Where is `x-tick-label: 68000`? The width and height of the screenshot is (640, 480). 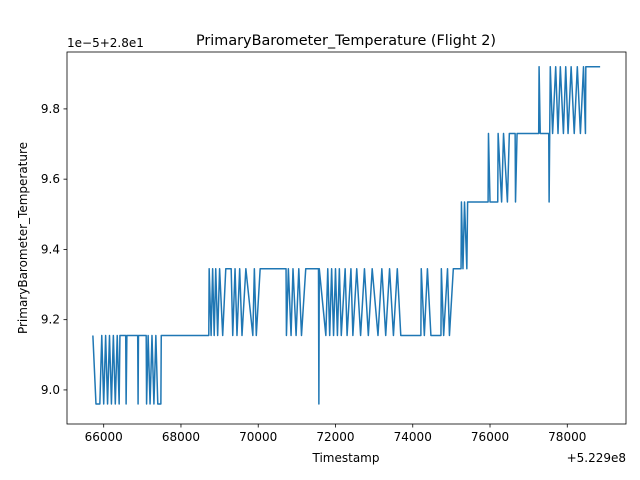 x-tick-label: 68000 is located at coordinates (181, 437).